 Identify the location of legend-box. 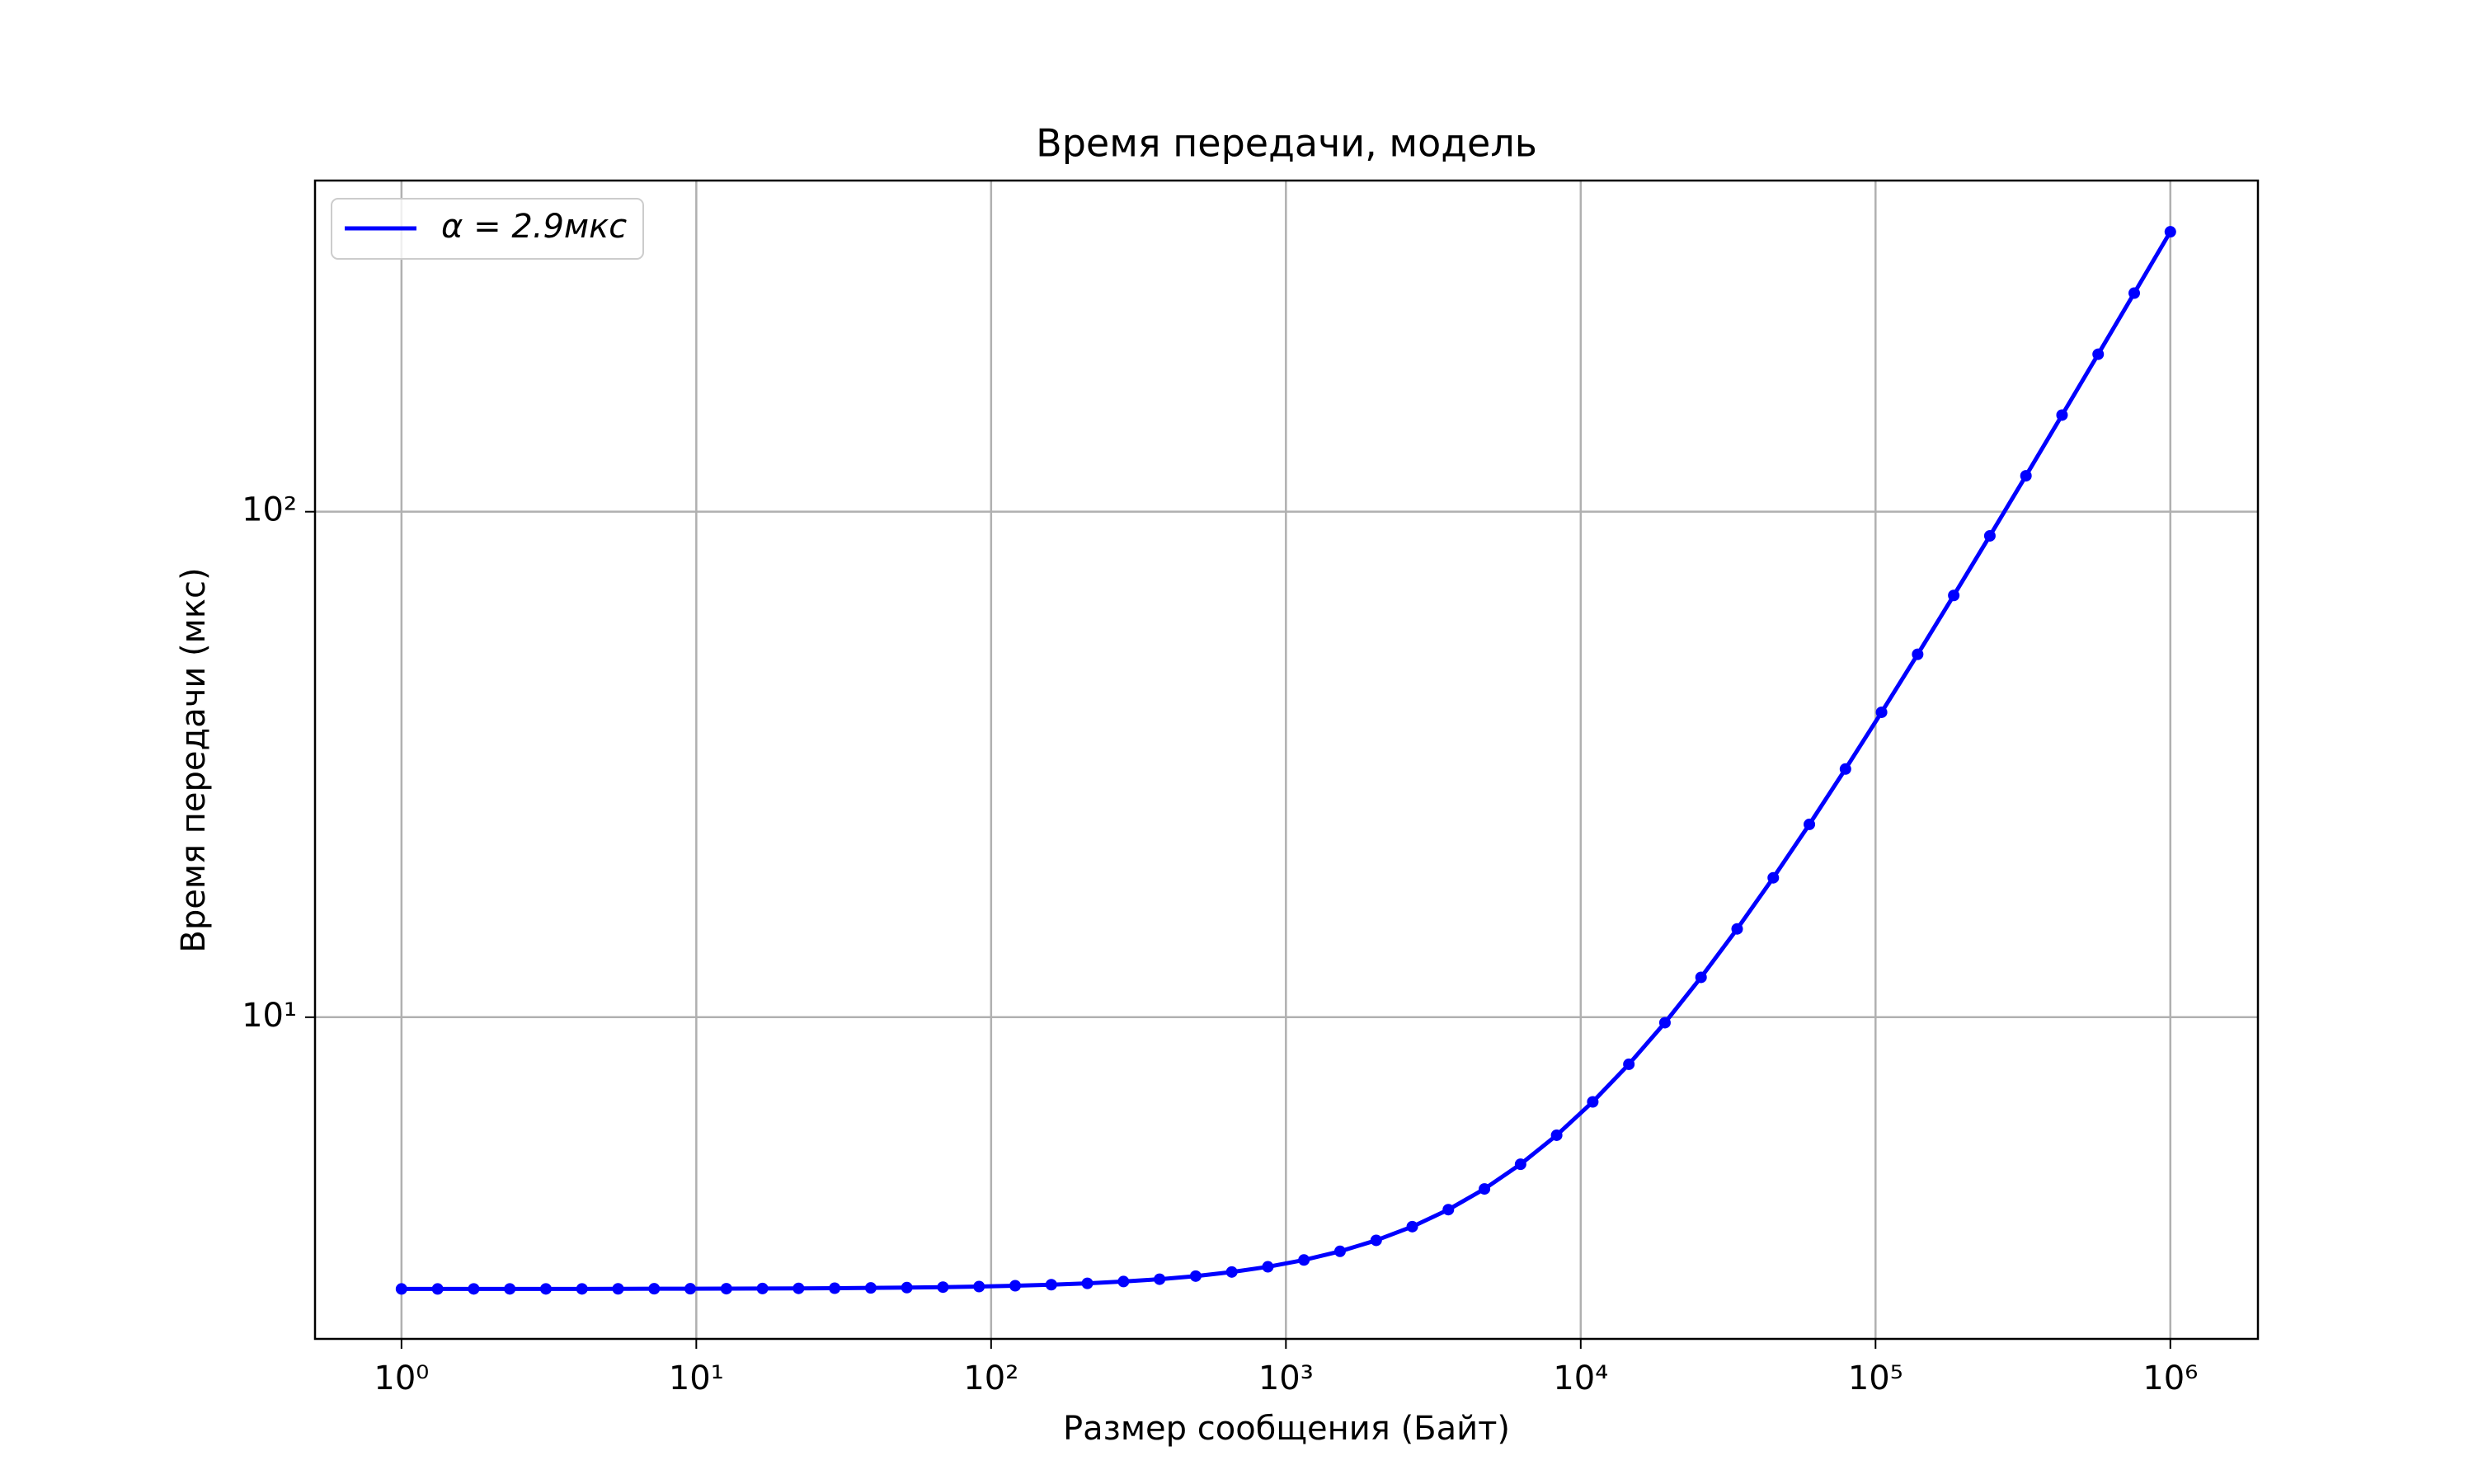
(487, 229).